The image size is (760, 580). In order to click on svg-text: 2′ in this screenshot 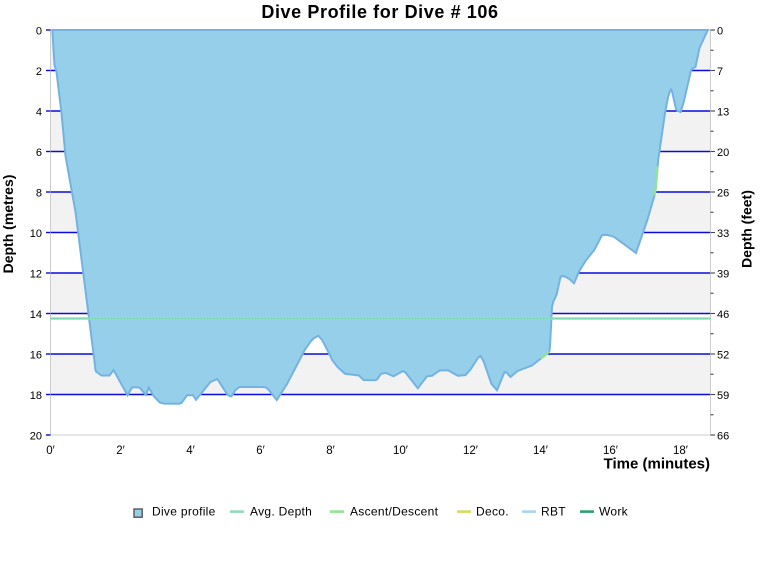, I will do `click(120, 451)`.